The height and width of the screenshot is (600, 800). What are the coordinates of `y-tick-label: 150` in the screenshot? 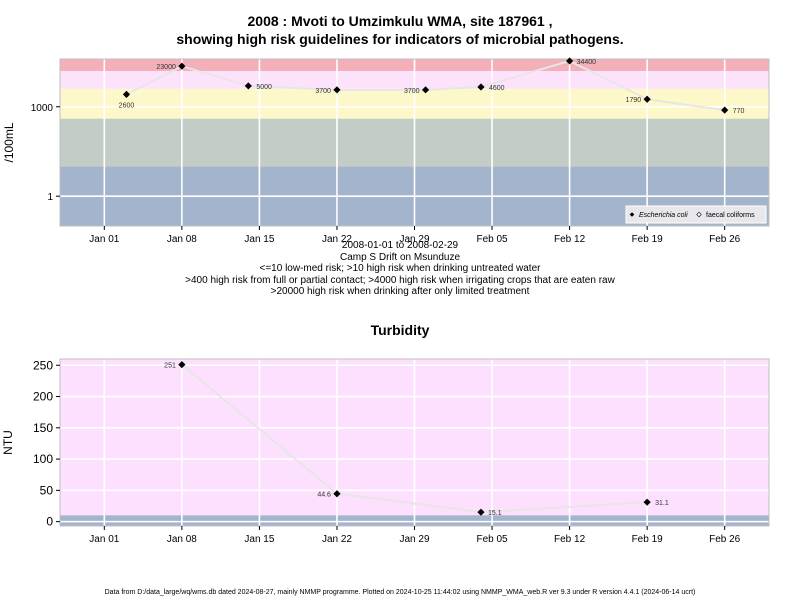 It's located at (43, 428).